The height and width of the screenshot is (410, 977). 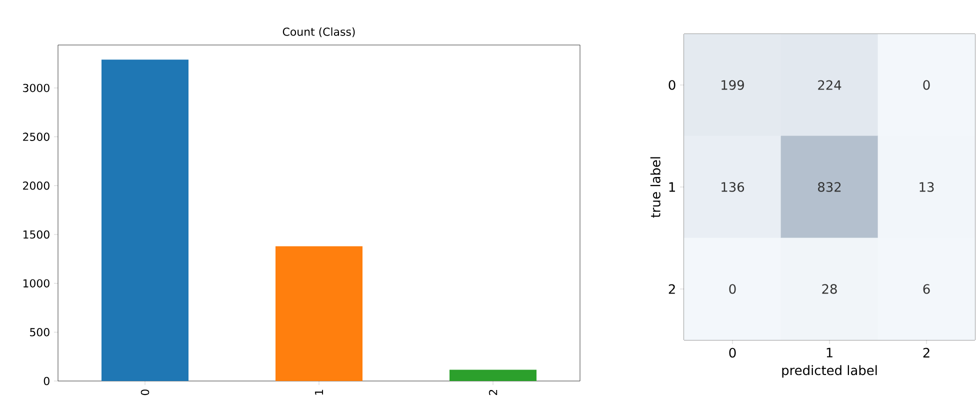 What do you see at coordinates (36, 136) in the screenshot?
I see `y-tick-label: 2500` at bounding box center [36, 136].